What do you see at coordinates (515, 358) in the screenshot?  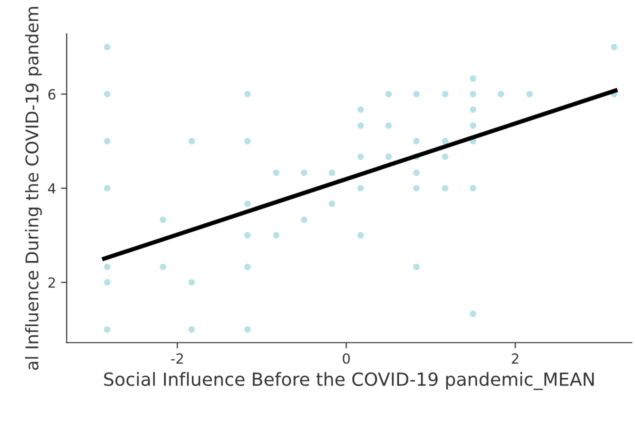 I see `x-tick-label: 2` at bounding box center [515, 358].